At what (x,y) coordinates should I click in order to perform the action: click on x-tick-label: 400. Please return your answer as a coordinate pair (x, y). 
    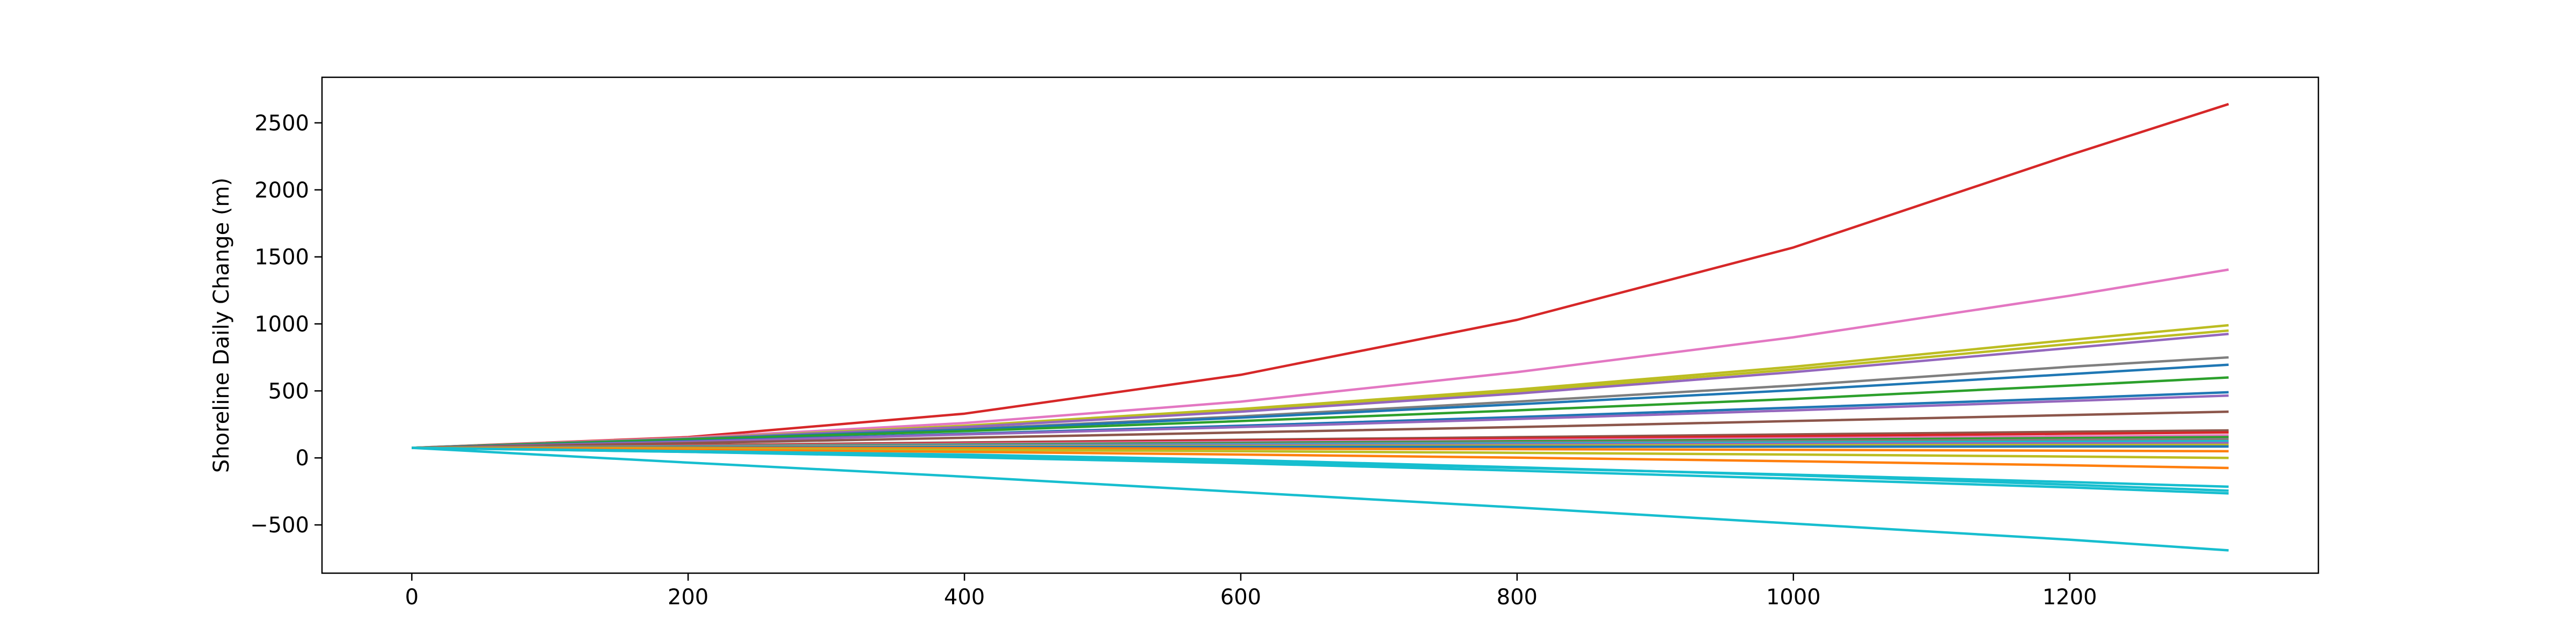
    Looking at the image, I should click on (964, 597).